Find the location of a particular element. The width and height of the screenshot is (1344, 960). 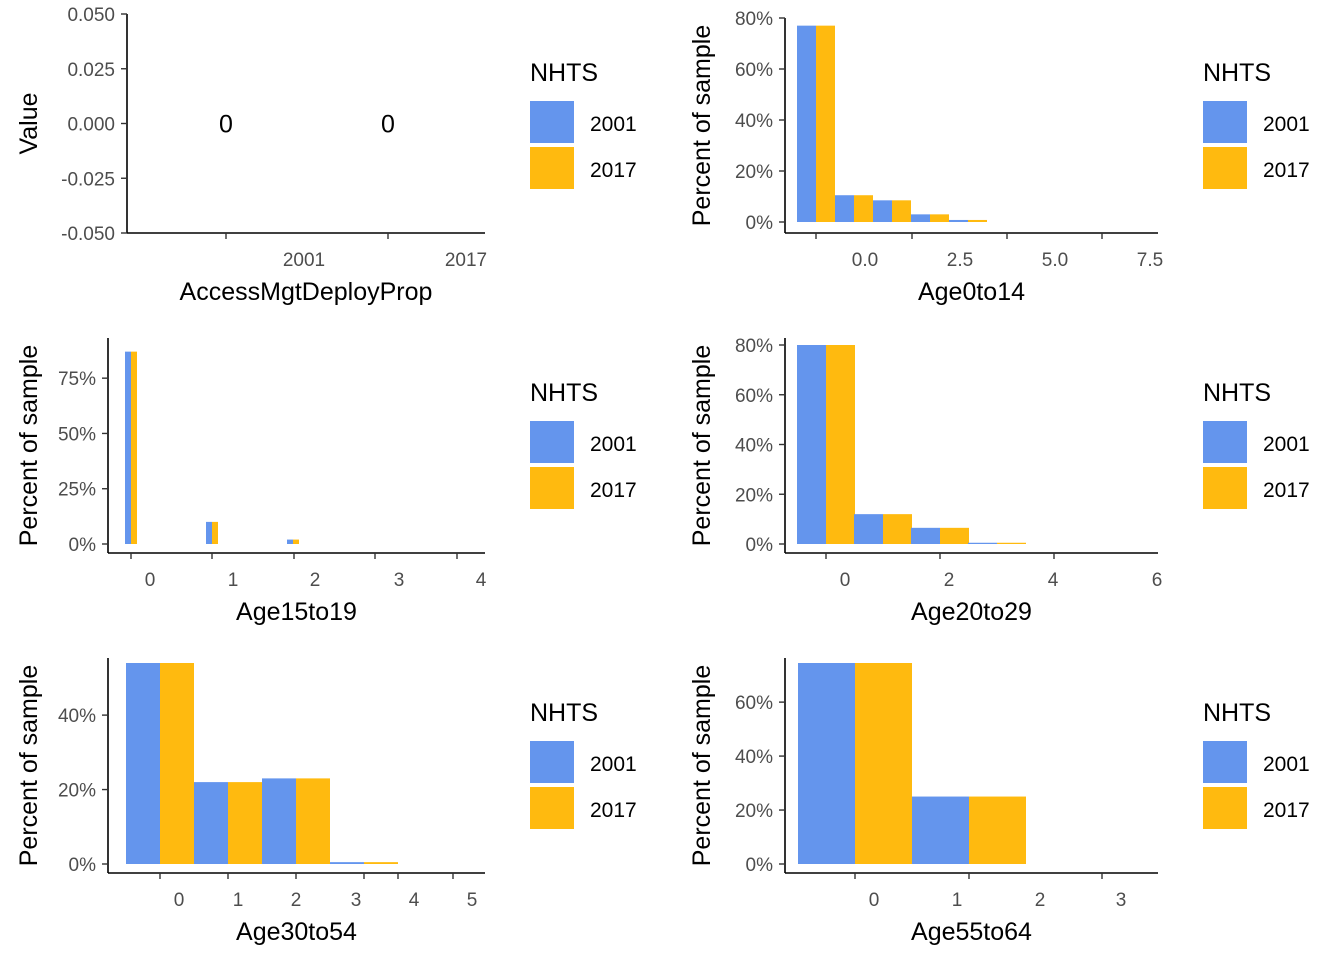

y-tick-label: 0.000 is located at coordinates (91, 125).